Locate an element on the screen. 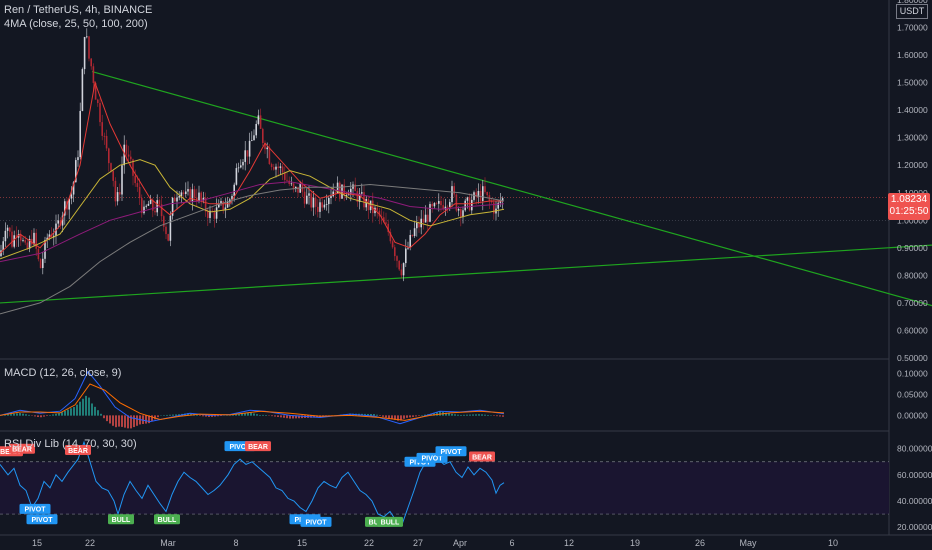 This screenshot has width=932, height=550. rsi-pivot-label-bg is located at coordinates (35, 508).